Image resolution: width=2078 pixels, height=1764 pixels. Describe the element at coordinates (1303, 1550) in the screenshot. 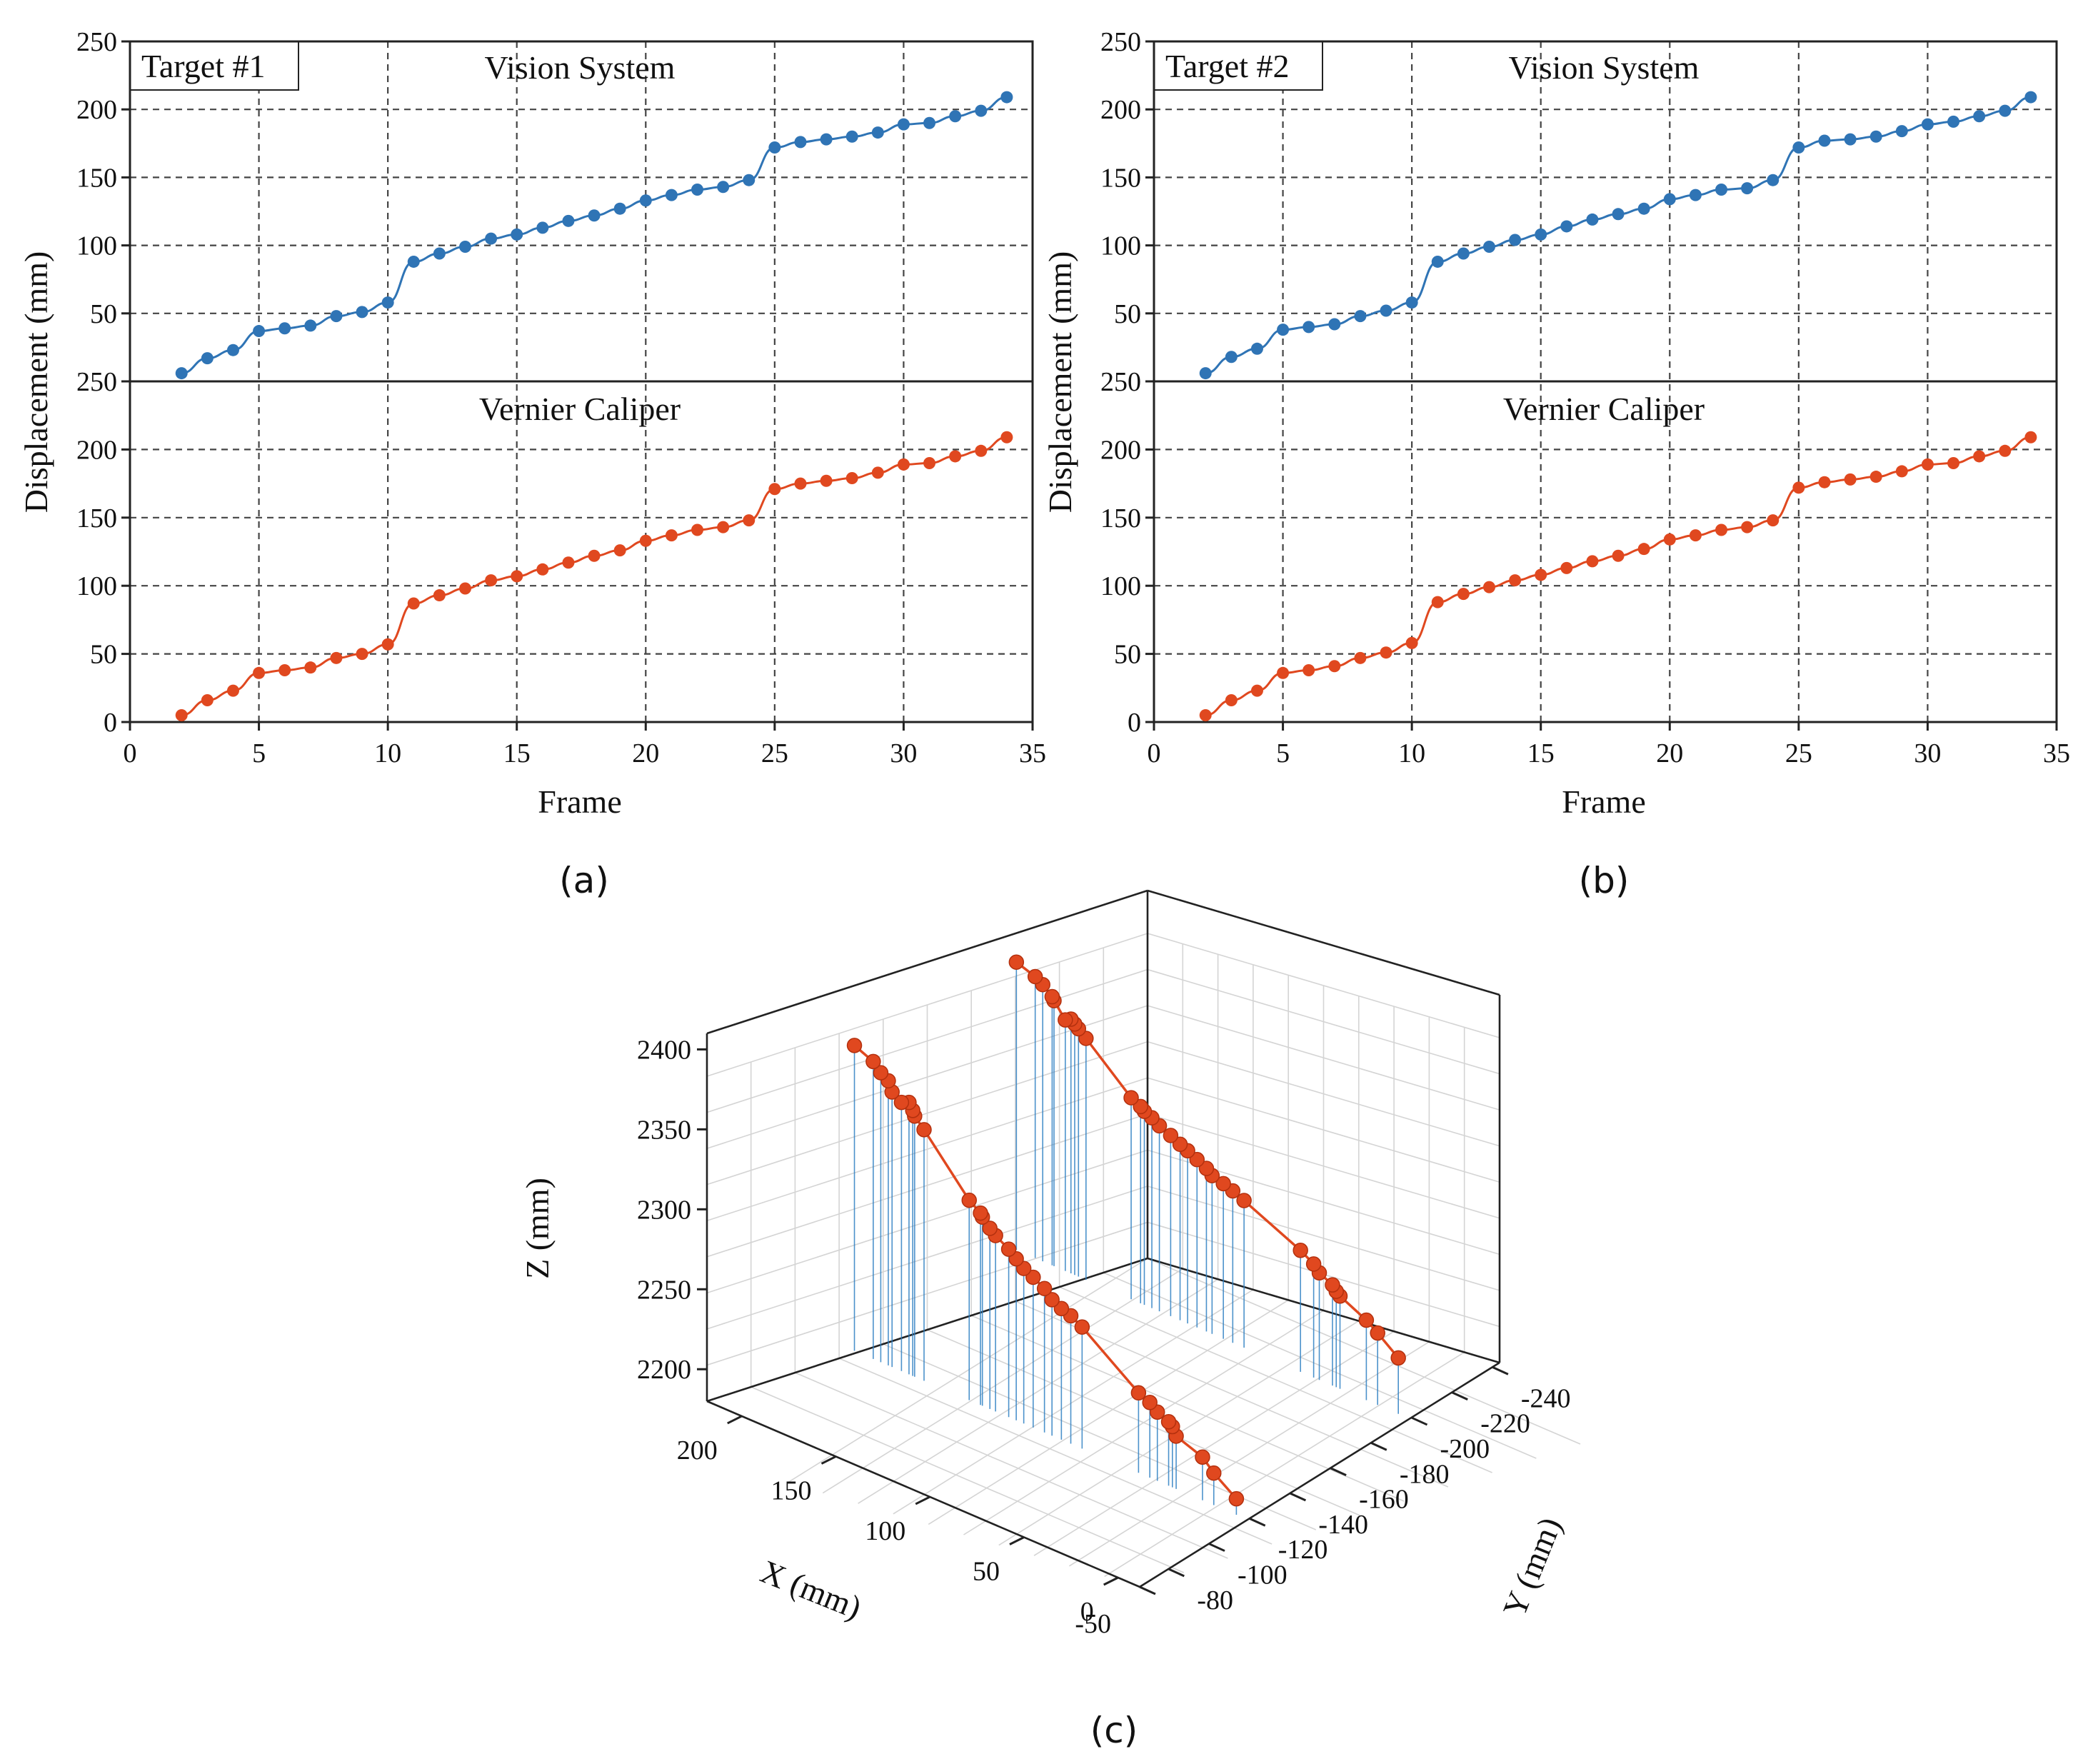

I see `panel-c-ytick-label-3: -120` at that location.